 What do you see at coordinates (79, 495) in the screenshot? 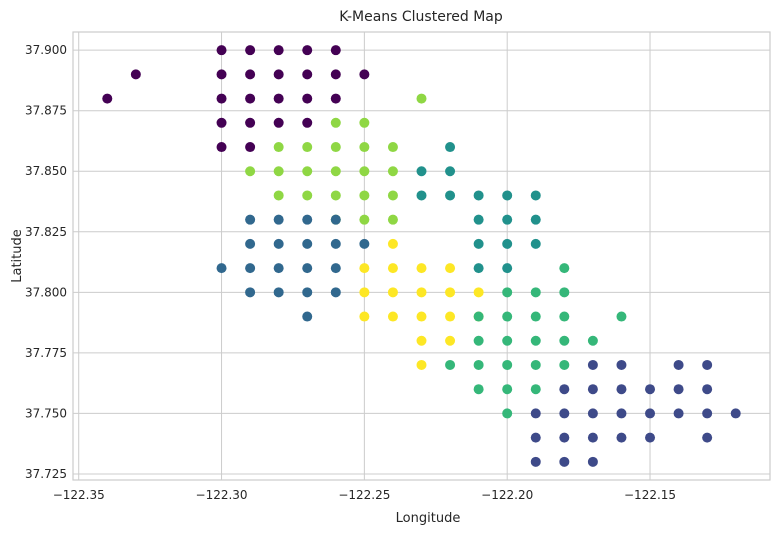
I see `x-tick-label: −122.35` at bounding box center [79, 495].